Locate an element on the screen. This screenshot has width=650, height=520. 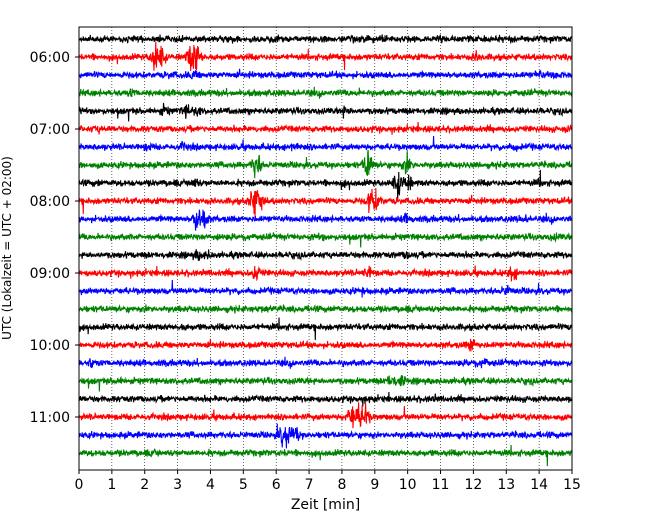
x-tick-label: 14 is located at coordinates (539, 485).